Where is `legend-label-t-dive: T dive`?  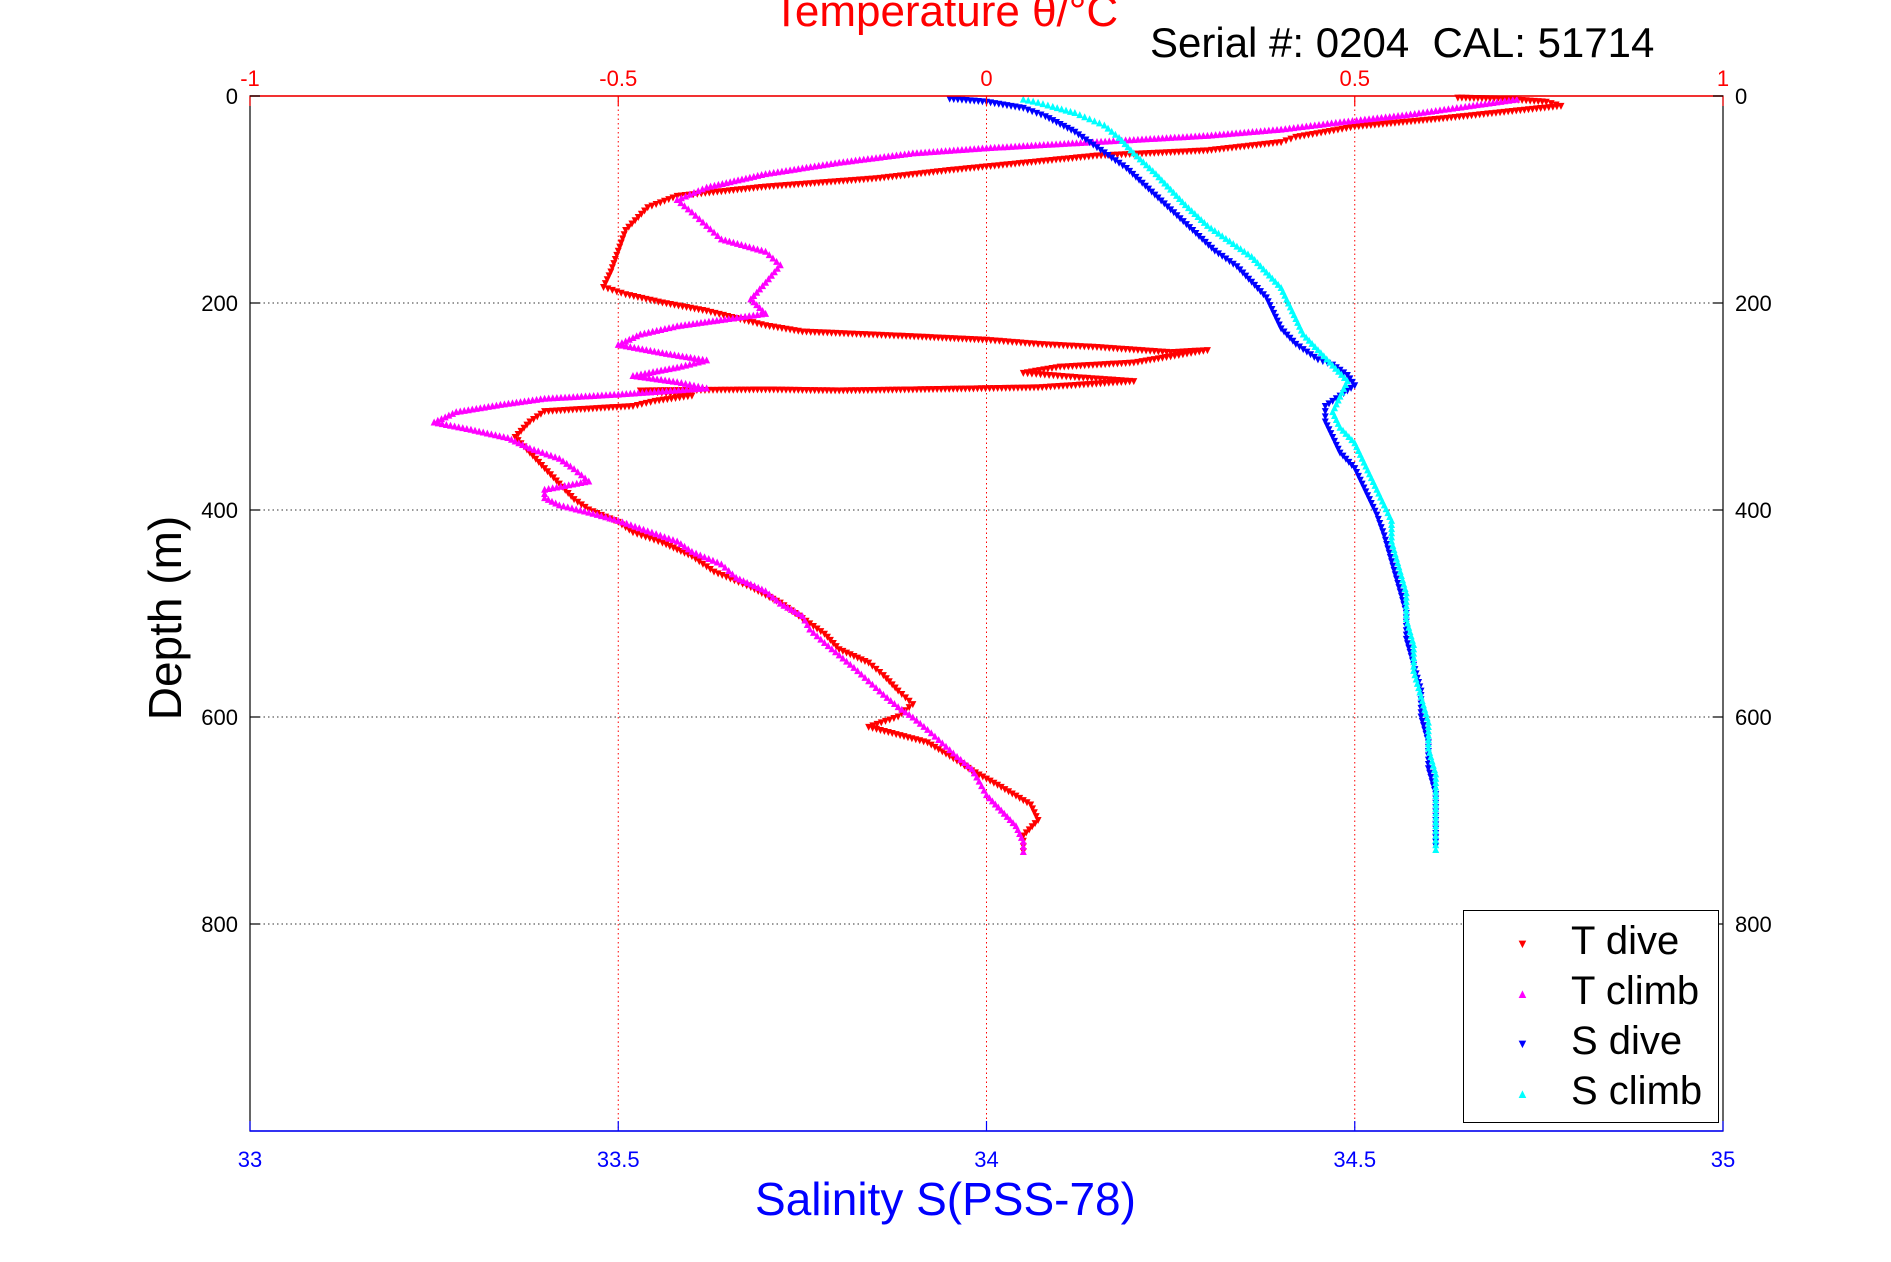 legend-label-t-dive: T dive is located at coordinates (1625, 941).